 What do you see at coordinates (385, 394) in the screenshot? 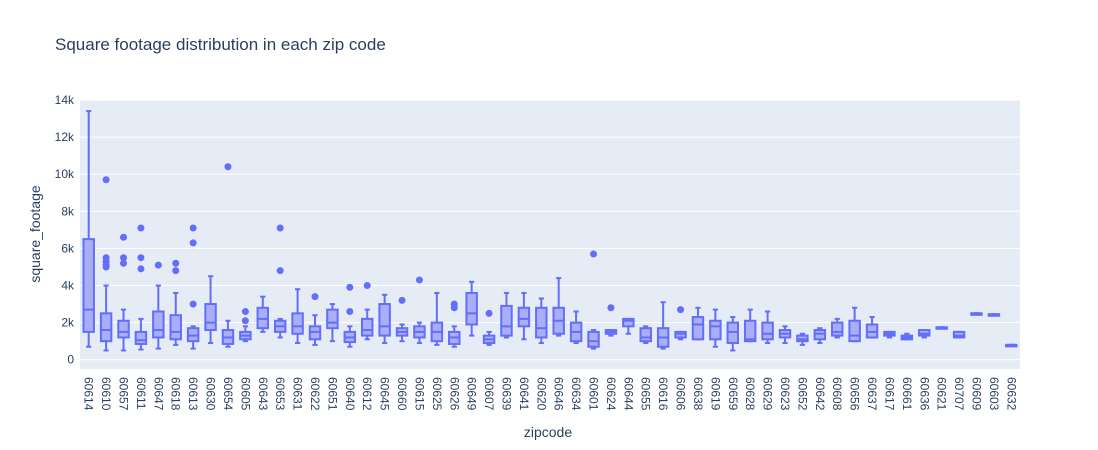
I see `x-tick-label: 60645` at bounding box center [385, 394].